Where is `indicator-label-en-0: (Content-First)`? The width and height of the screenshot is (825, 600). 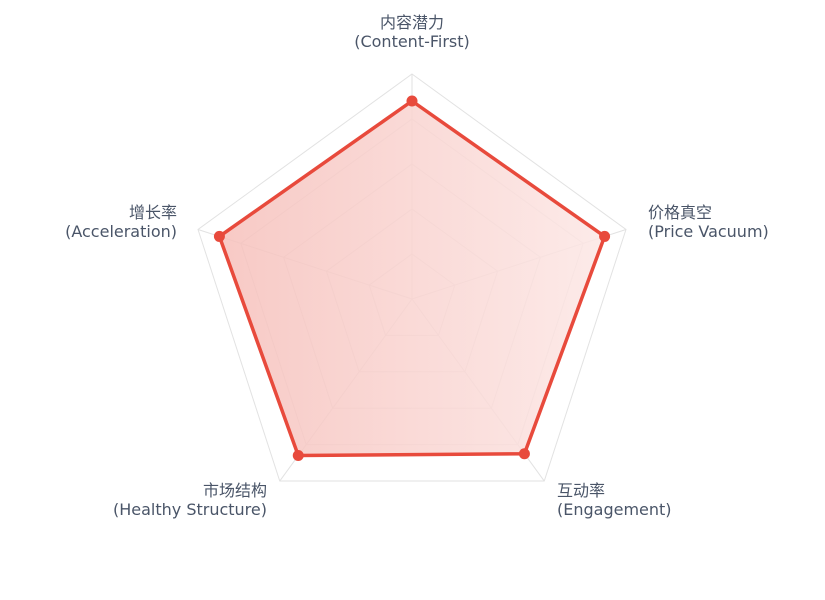
indicator-label-en-0: (Content-First) is located at coordinates (412, 41).